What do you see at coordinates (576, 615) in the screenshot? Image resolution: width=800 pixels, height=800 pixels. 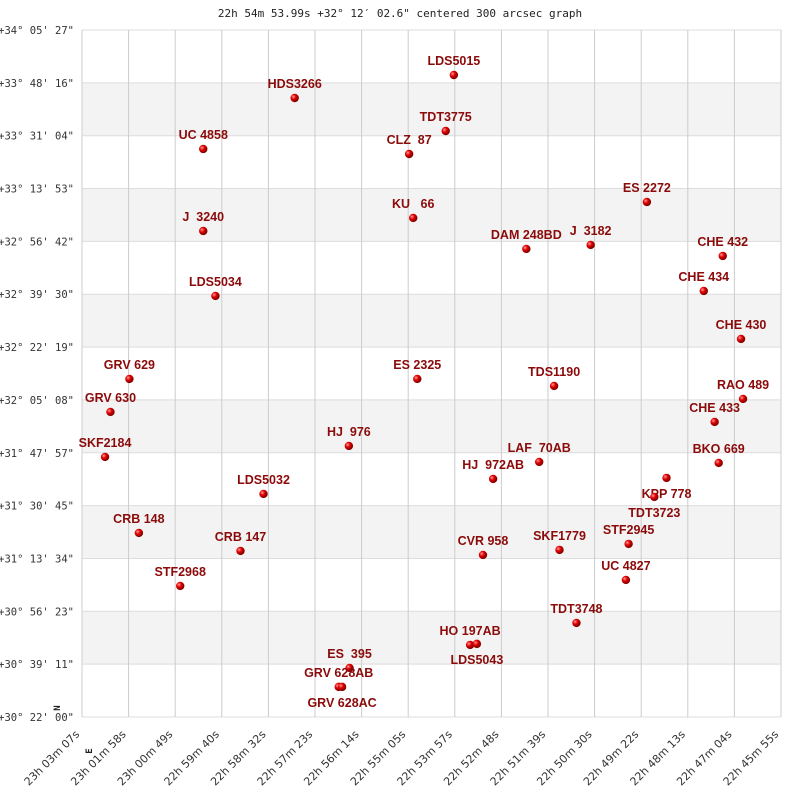 I see `star-tdt3748: TDT3748` at bounding box center [576, 615].